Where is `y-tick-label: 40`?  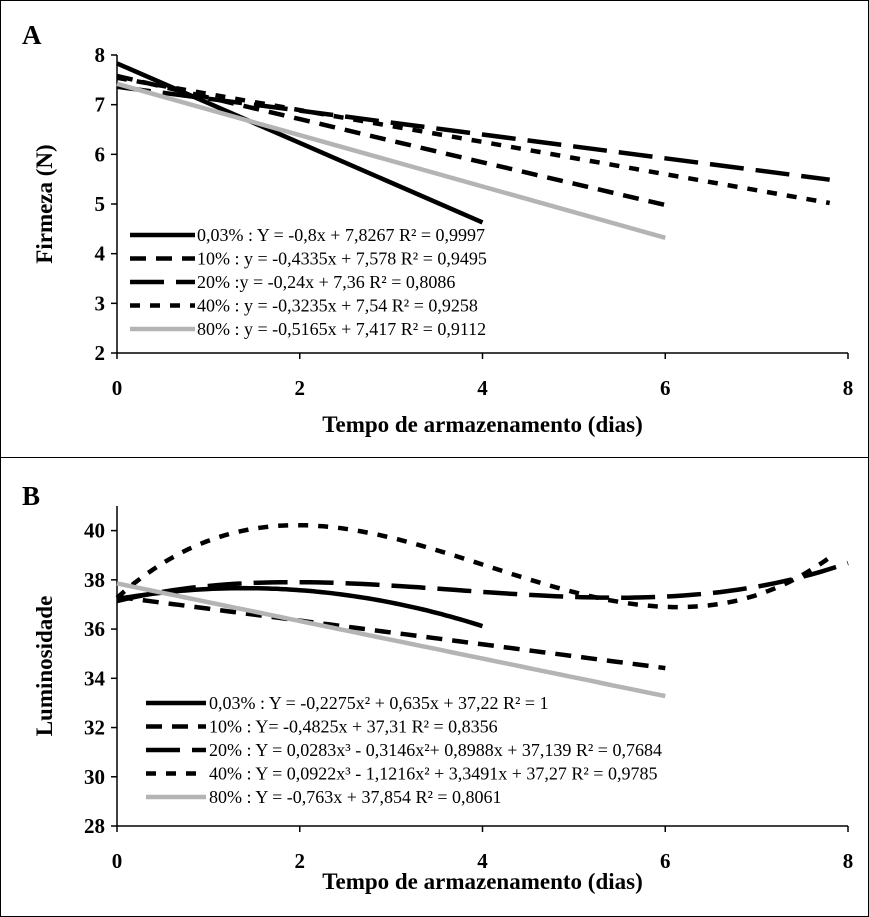 y-tick-label: 40 is located at coordinates (94, 531).